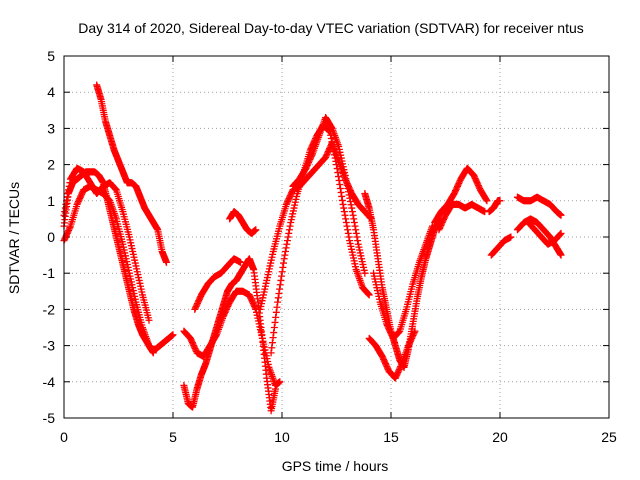 This screenshot has width=640, height=480. I want to click on x-tick-label: 5, so click(173, 437).